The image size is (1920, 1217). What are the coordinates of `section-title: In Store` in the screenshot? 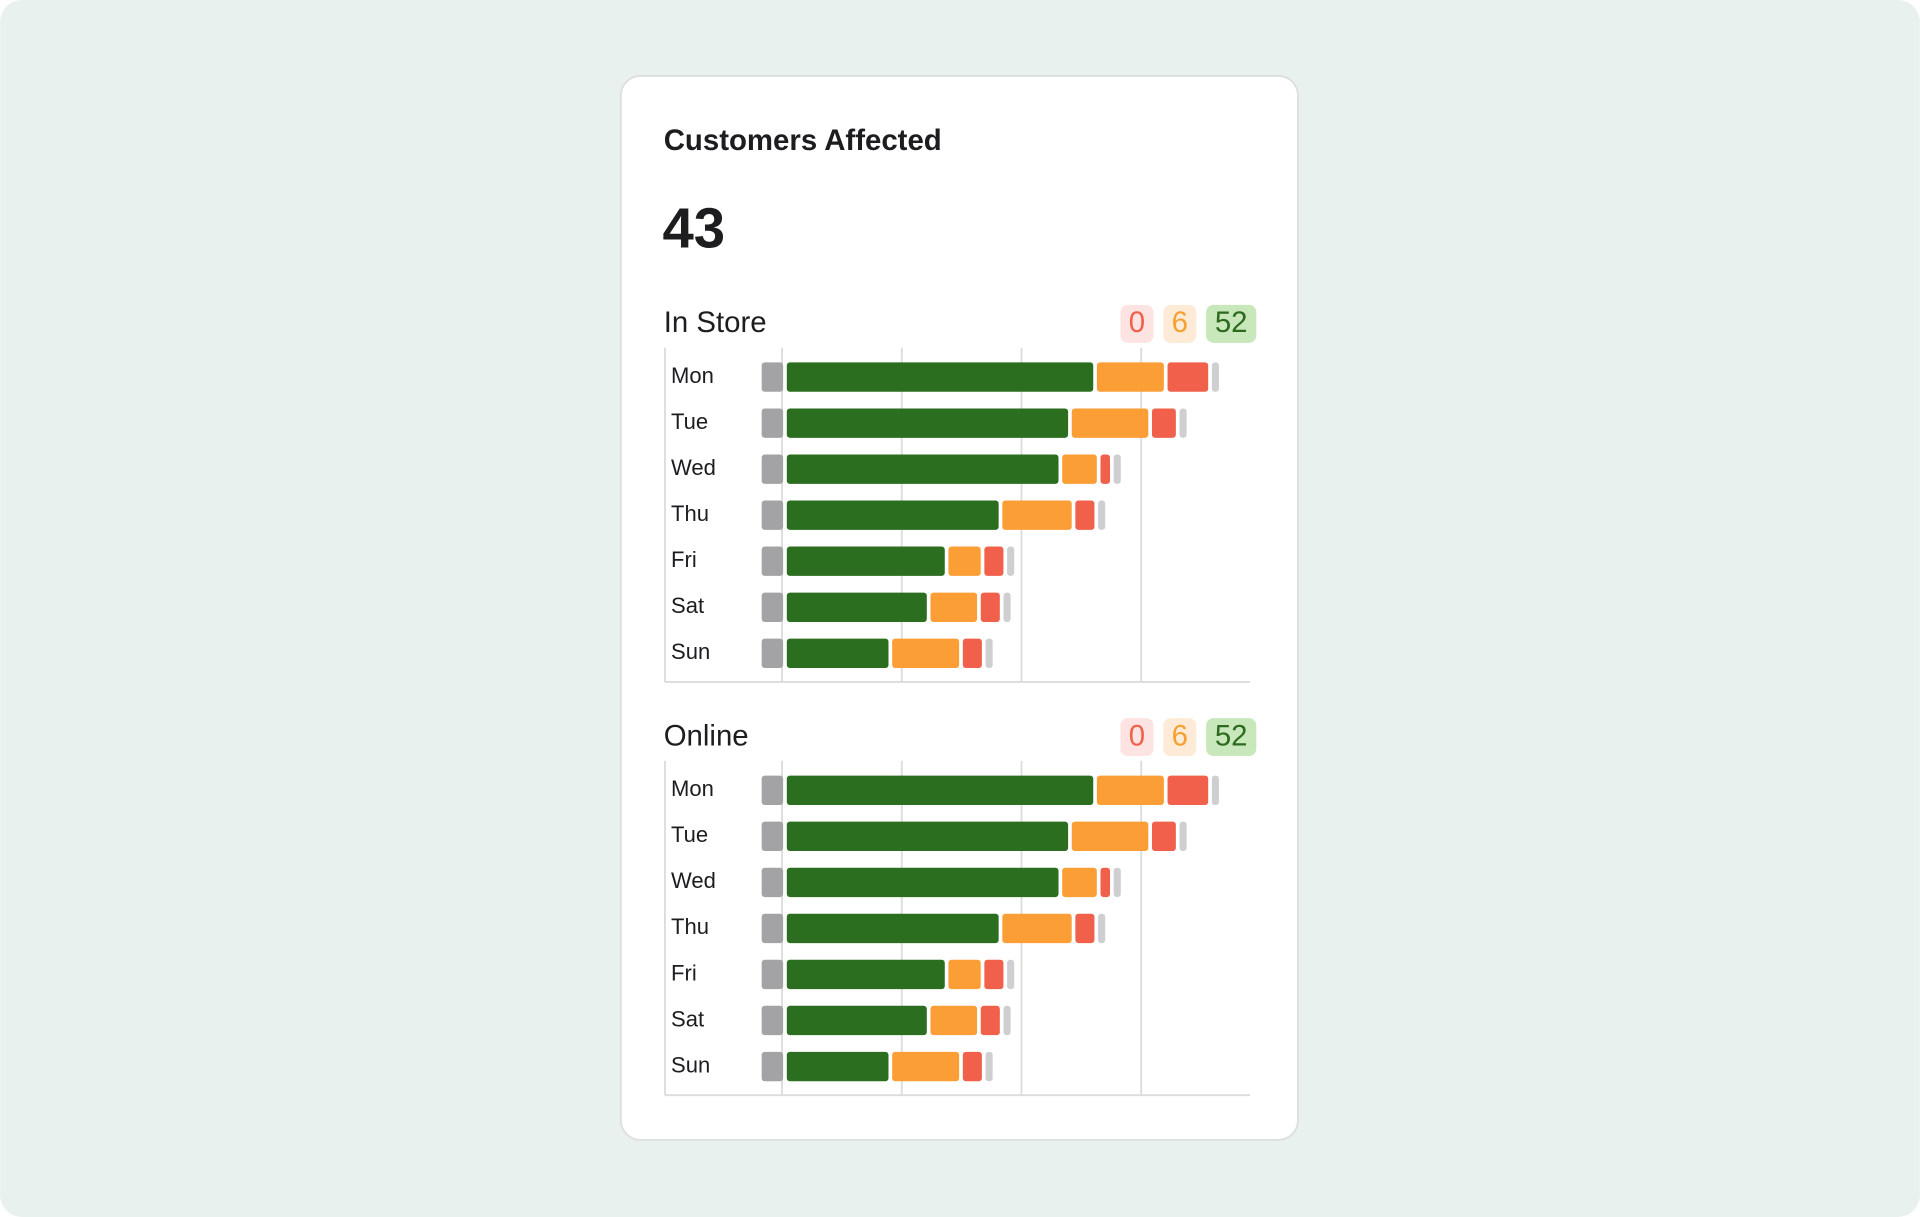 It's located at (715, 322).